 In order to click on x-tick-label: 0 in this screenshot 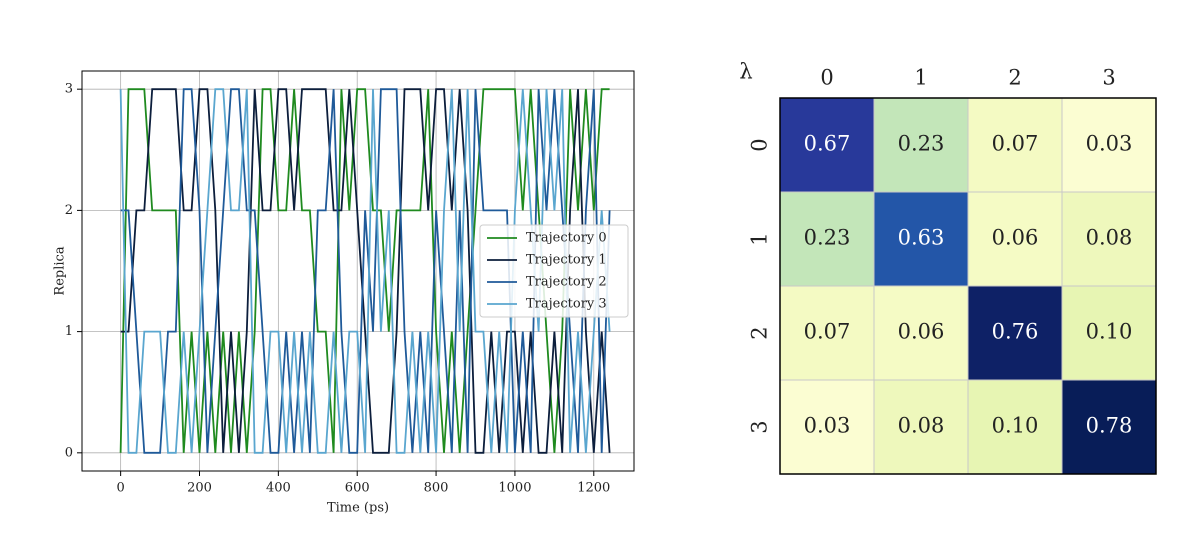, I will do `click(120, 488)`.